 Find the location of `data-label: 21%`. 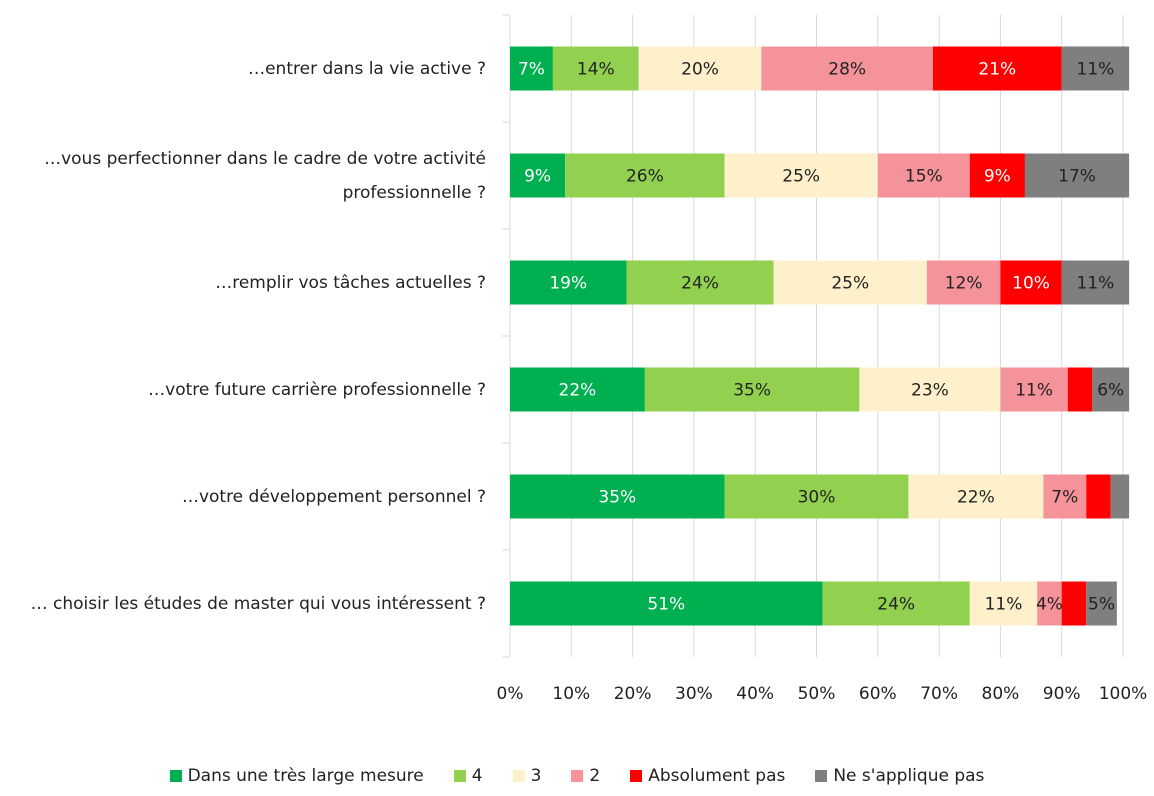

data-label: 21% is located at coordinates (997, 70).